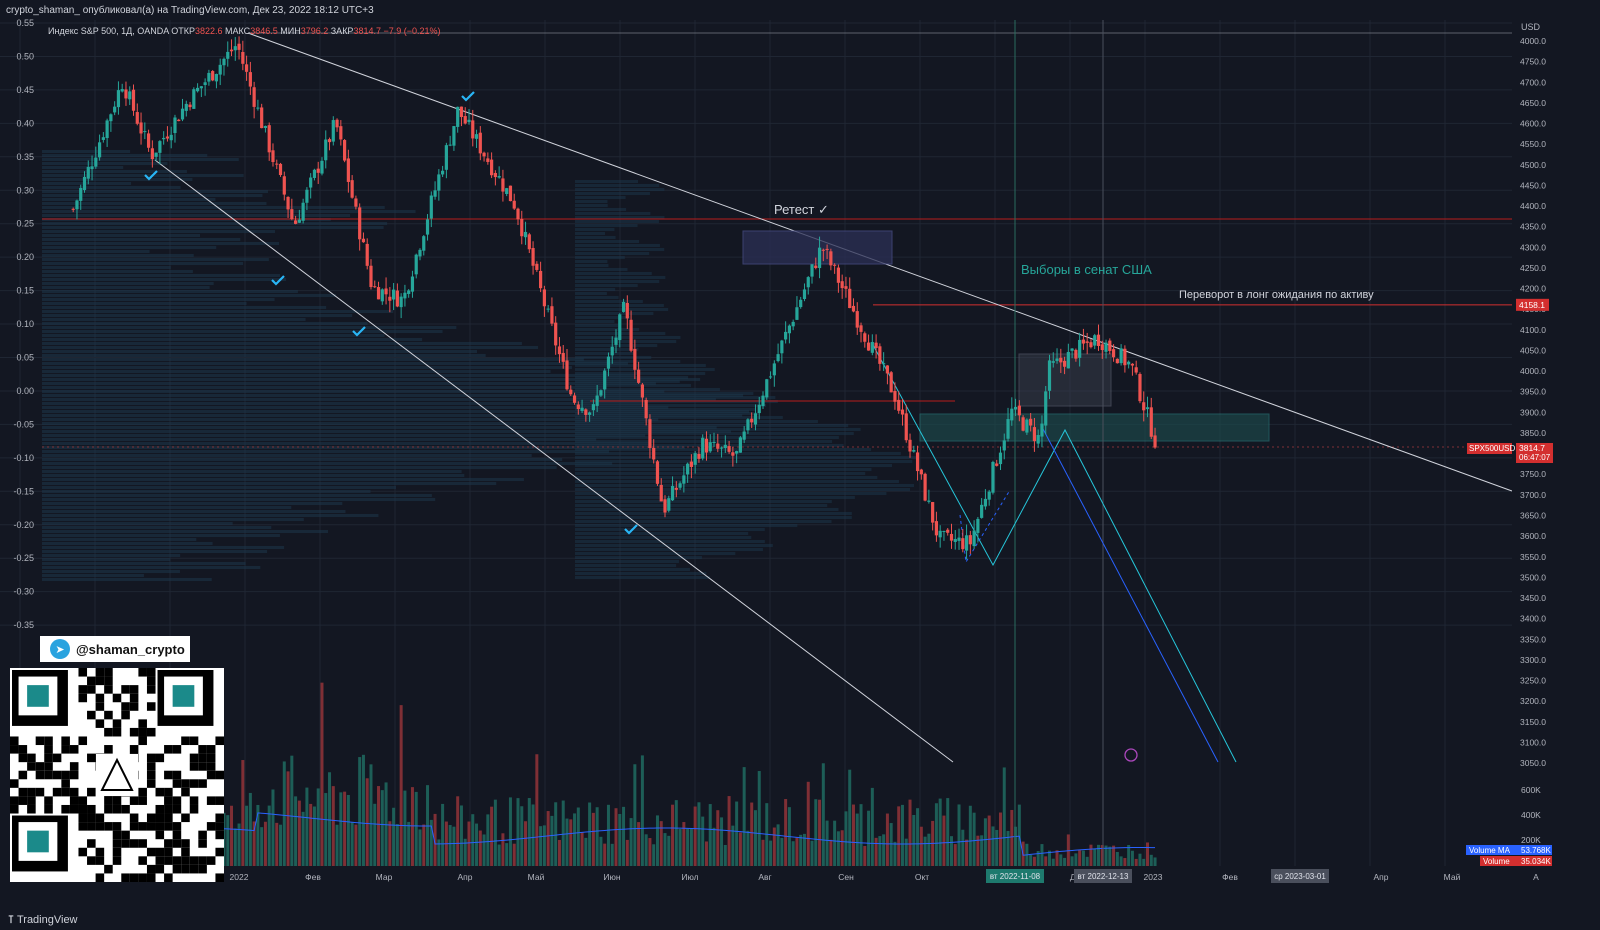  Describe the element at coordinates (313, 877) in the screenshot. I see `time-axis-label: Фев` at that location.